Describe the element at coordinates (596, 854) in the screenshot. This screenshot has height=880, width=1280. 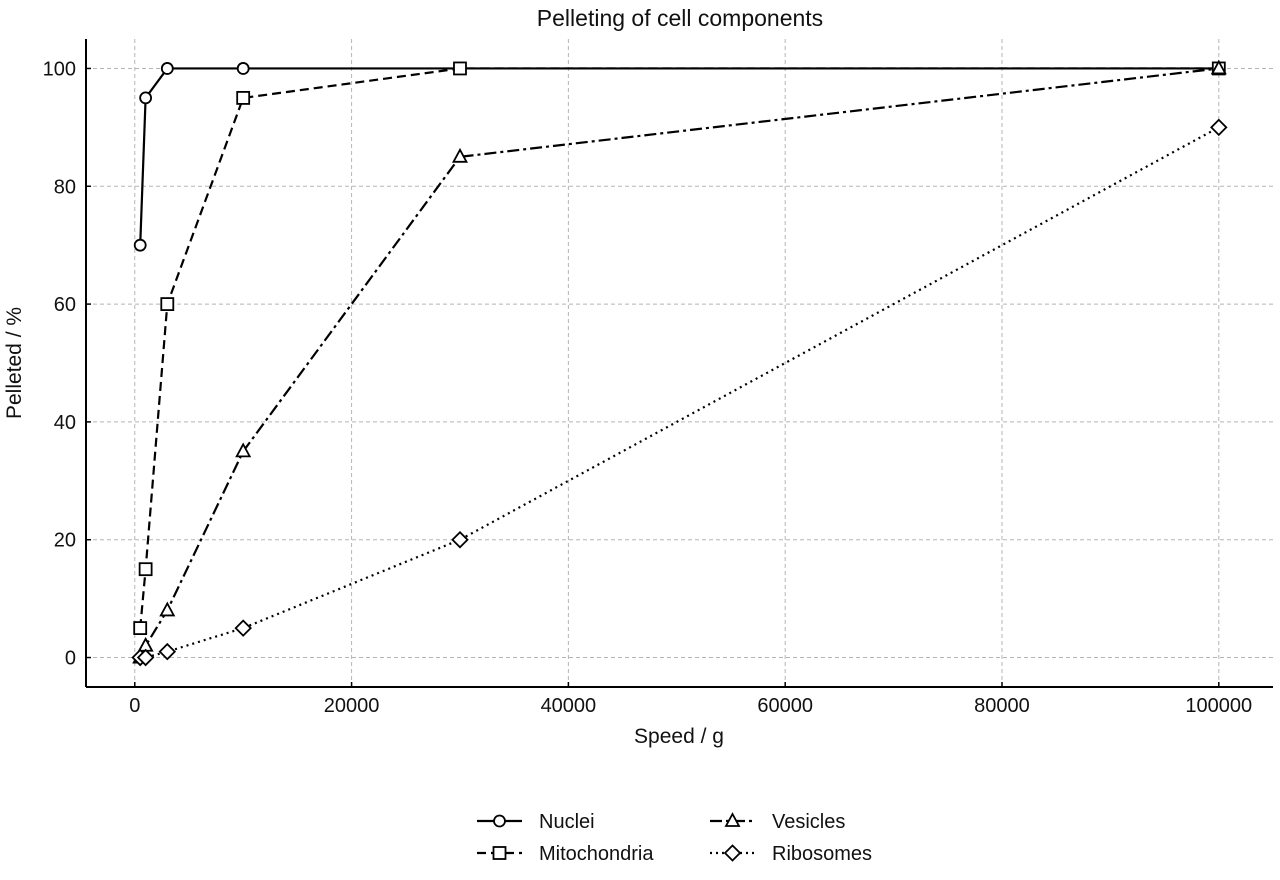
I see `legend-label: Mitochondria` at that location.